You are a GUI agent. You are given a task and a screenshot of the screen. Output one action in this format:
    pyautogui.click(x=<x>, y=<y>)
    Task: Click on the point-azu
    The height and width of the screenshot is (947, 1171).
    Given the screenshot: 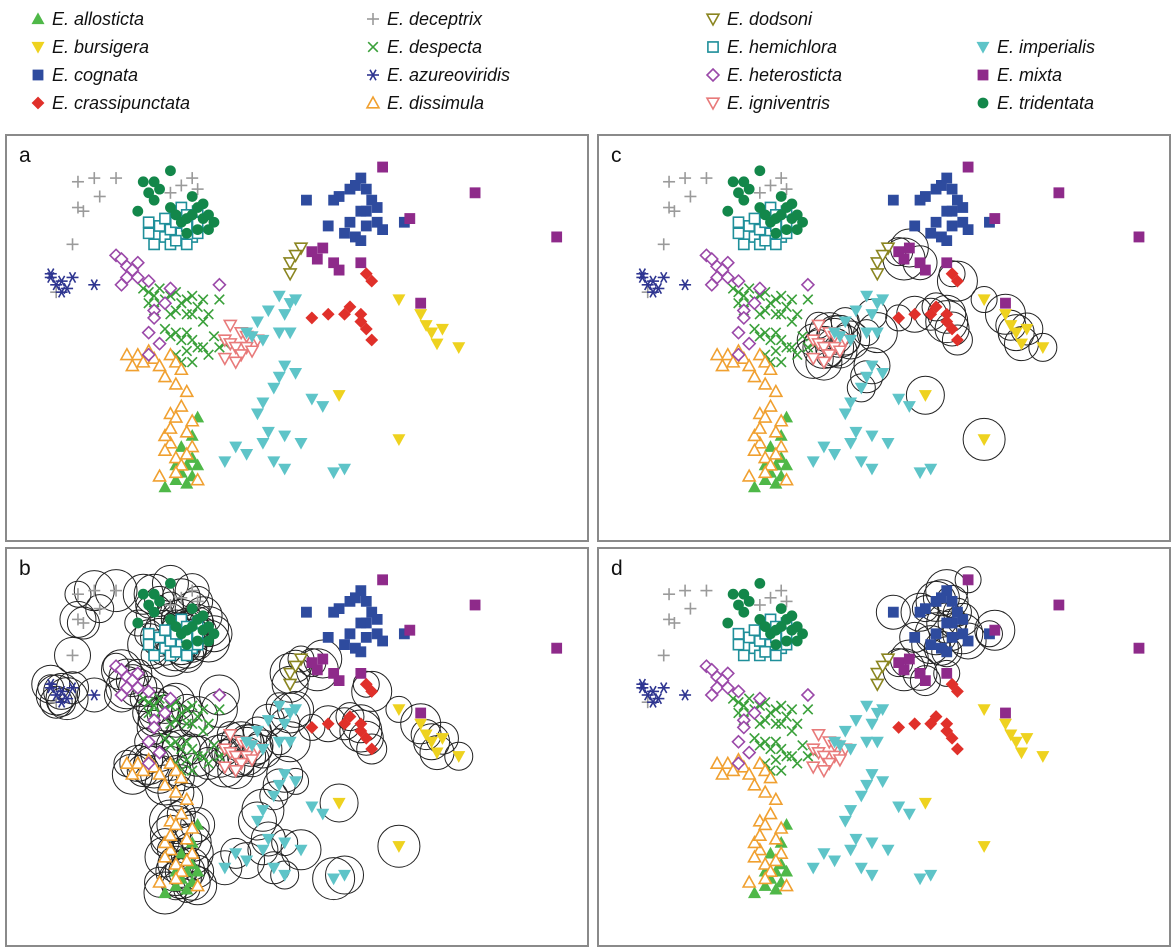 What is the action you would take?
    pyautogui.click(x=94, y=695)
    